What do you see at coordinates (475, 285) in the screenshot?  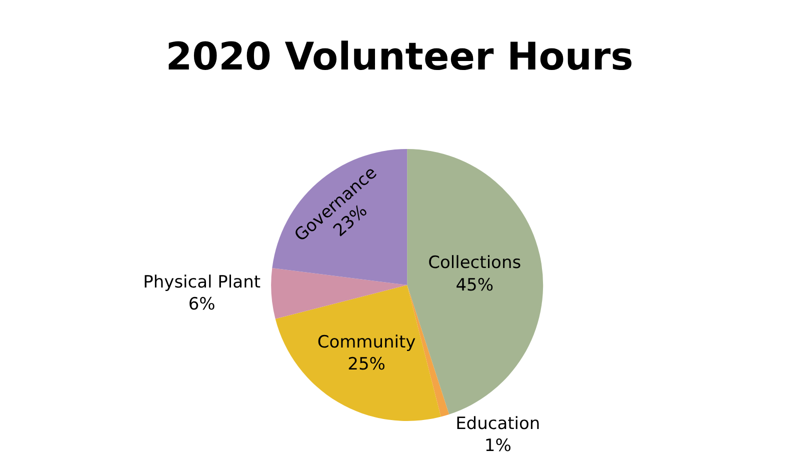 I see `data-label: 45%` at bounding box center [475, 285].